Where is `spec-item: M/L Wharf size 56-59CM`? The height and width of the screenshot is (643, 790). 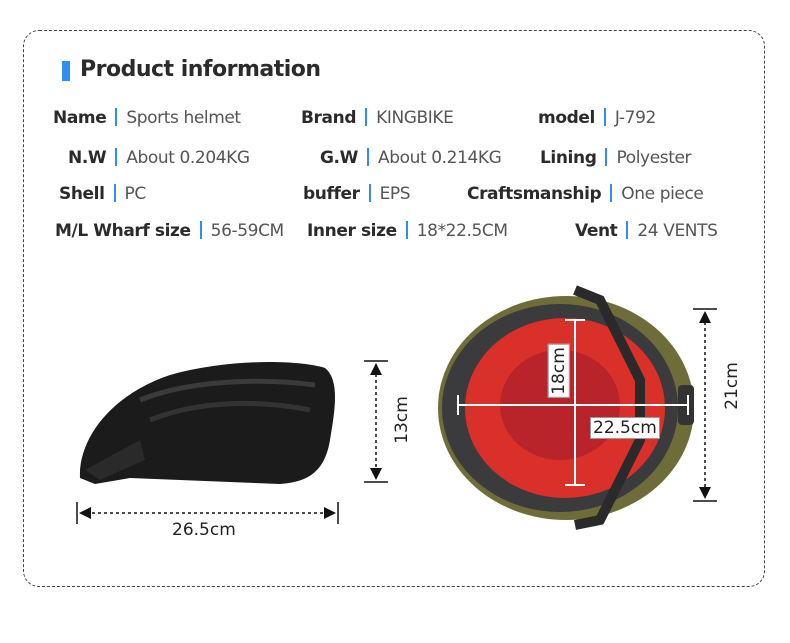 spec-item: M/L Wharf size 56-59CM is located at coordinates (169, 231).